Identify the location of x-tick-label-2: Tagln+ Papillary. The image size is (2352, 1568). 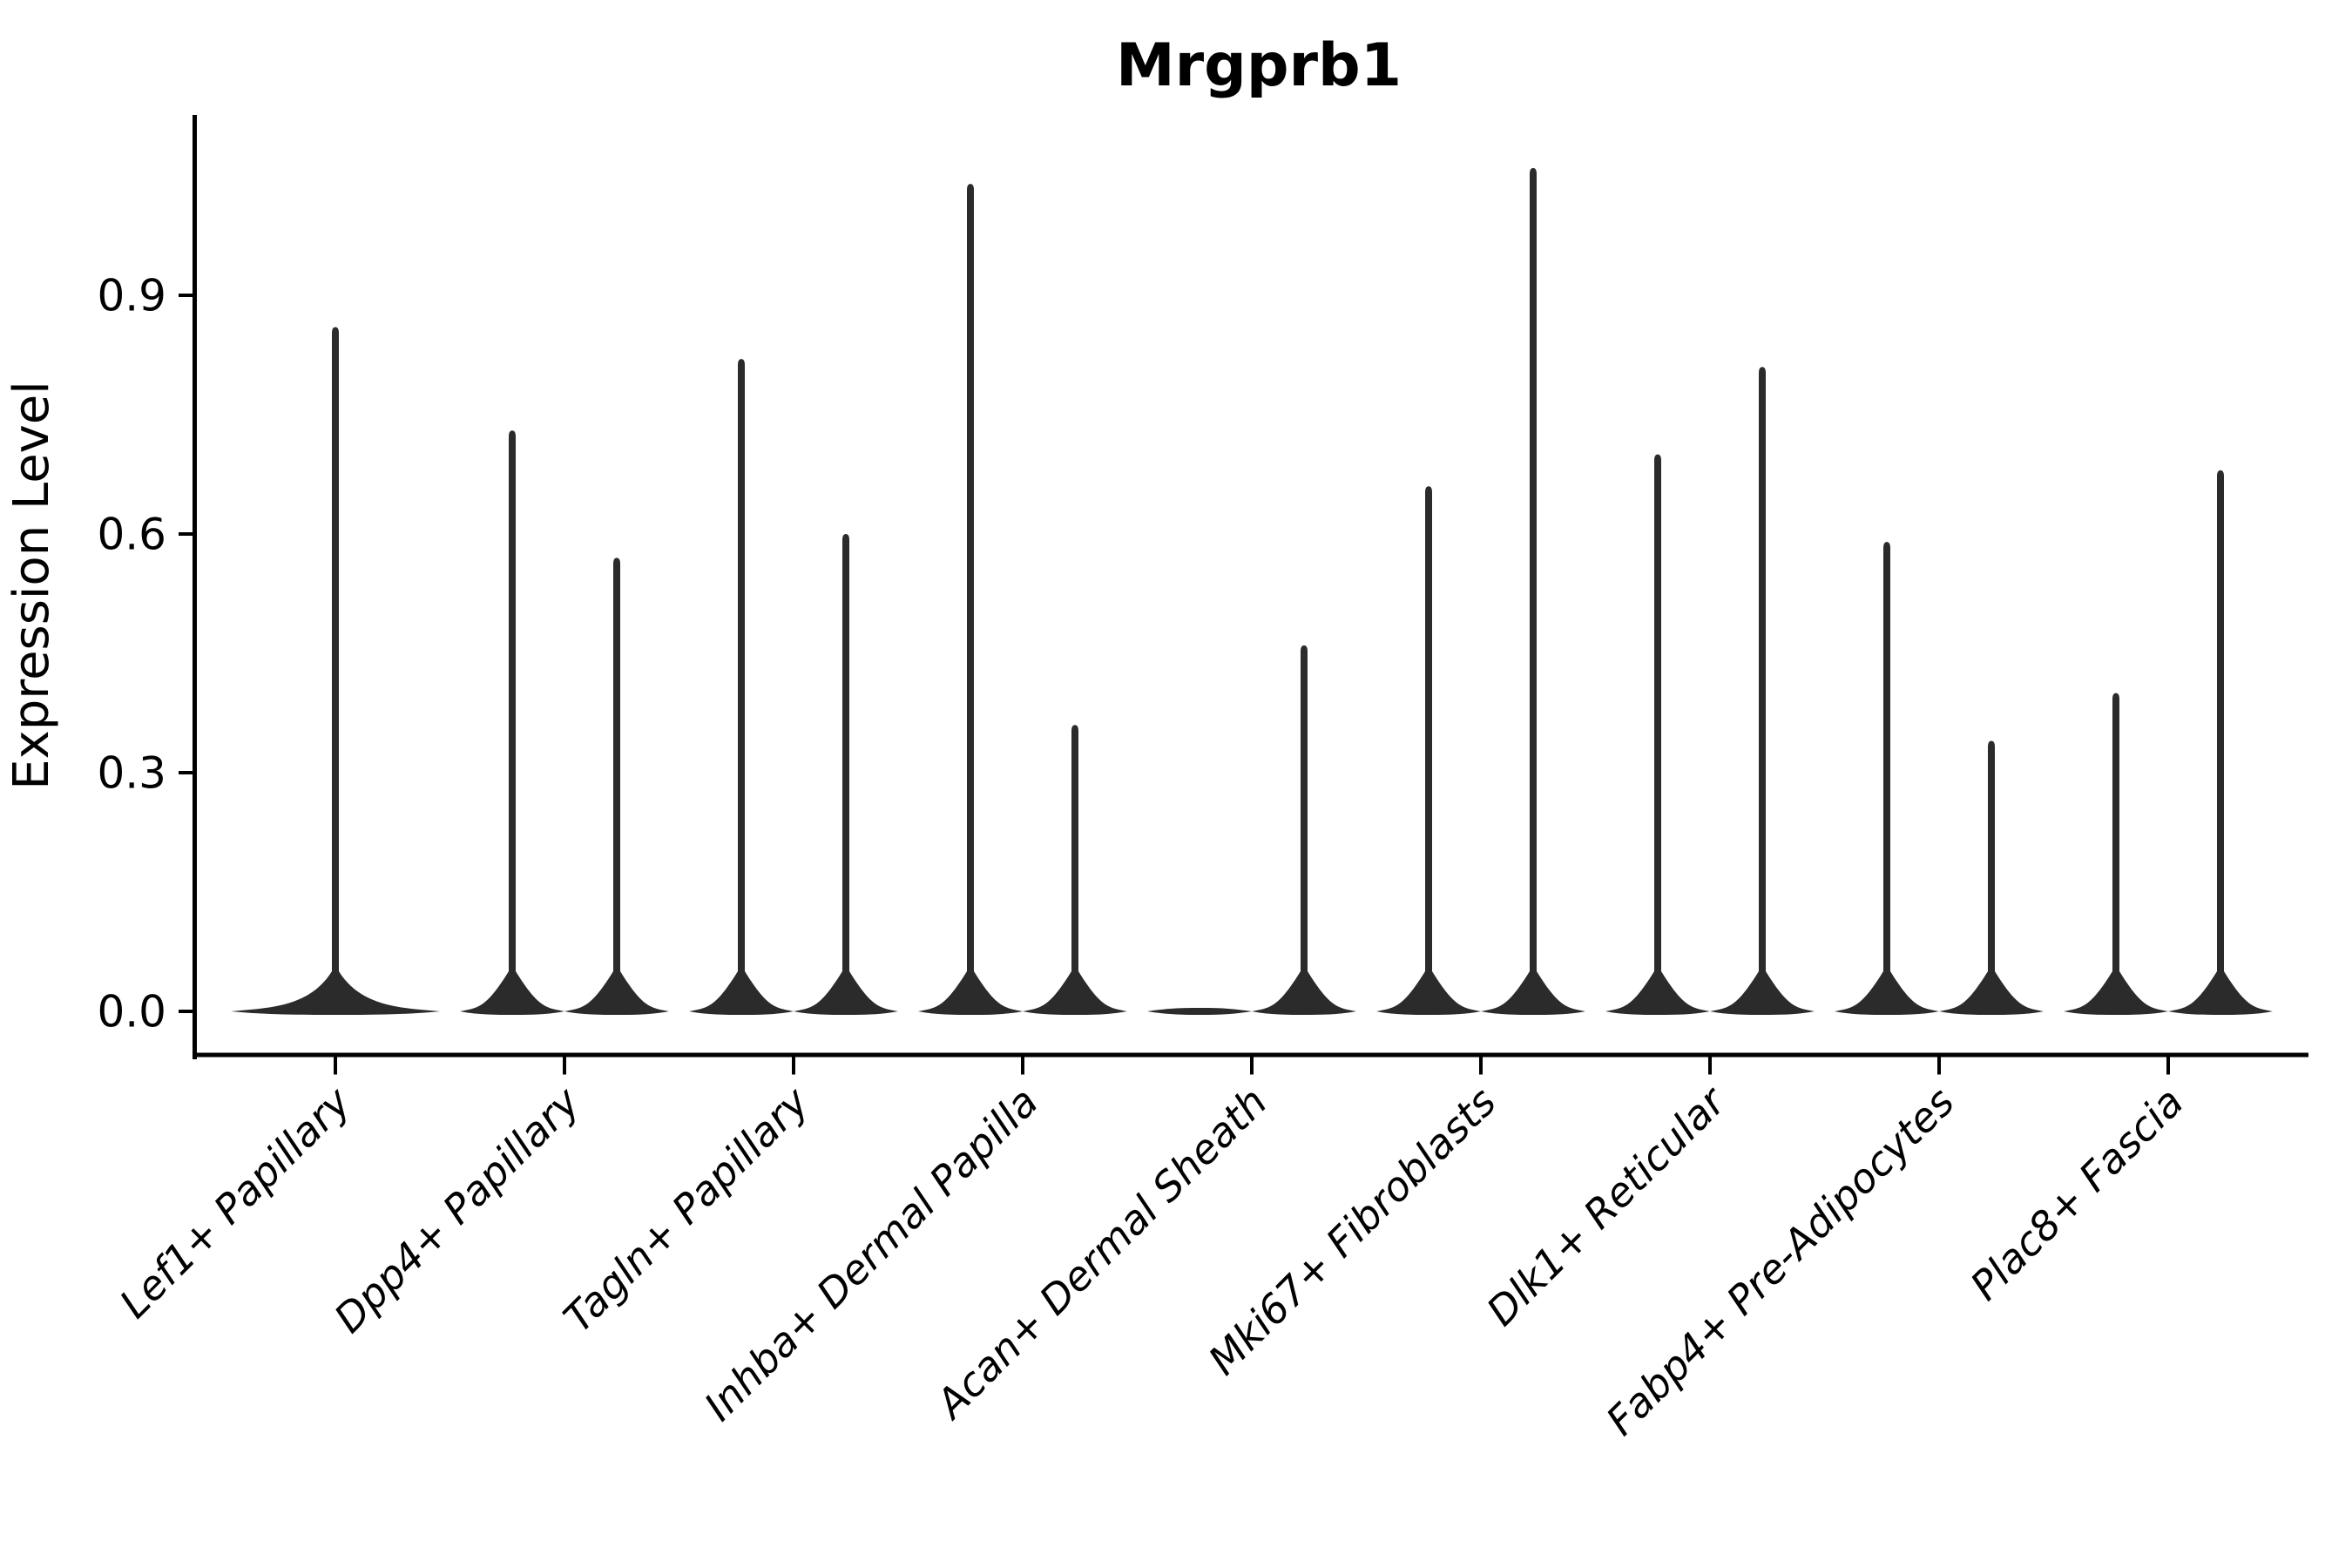
(686, 1210).